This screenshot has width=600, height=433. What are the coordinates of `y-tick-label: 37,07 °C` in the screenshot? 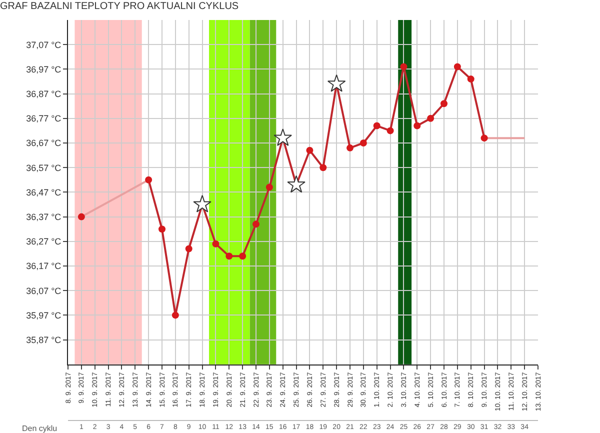 It's located at (44, 45).